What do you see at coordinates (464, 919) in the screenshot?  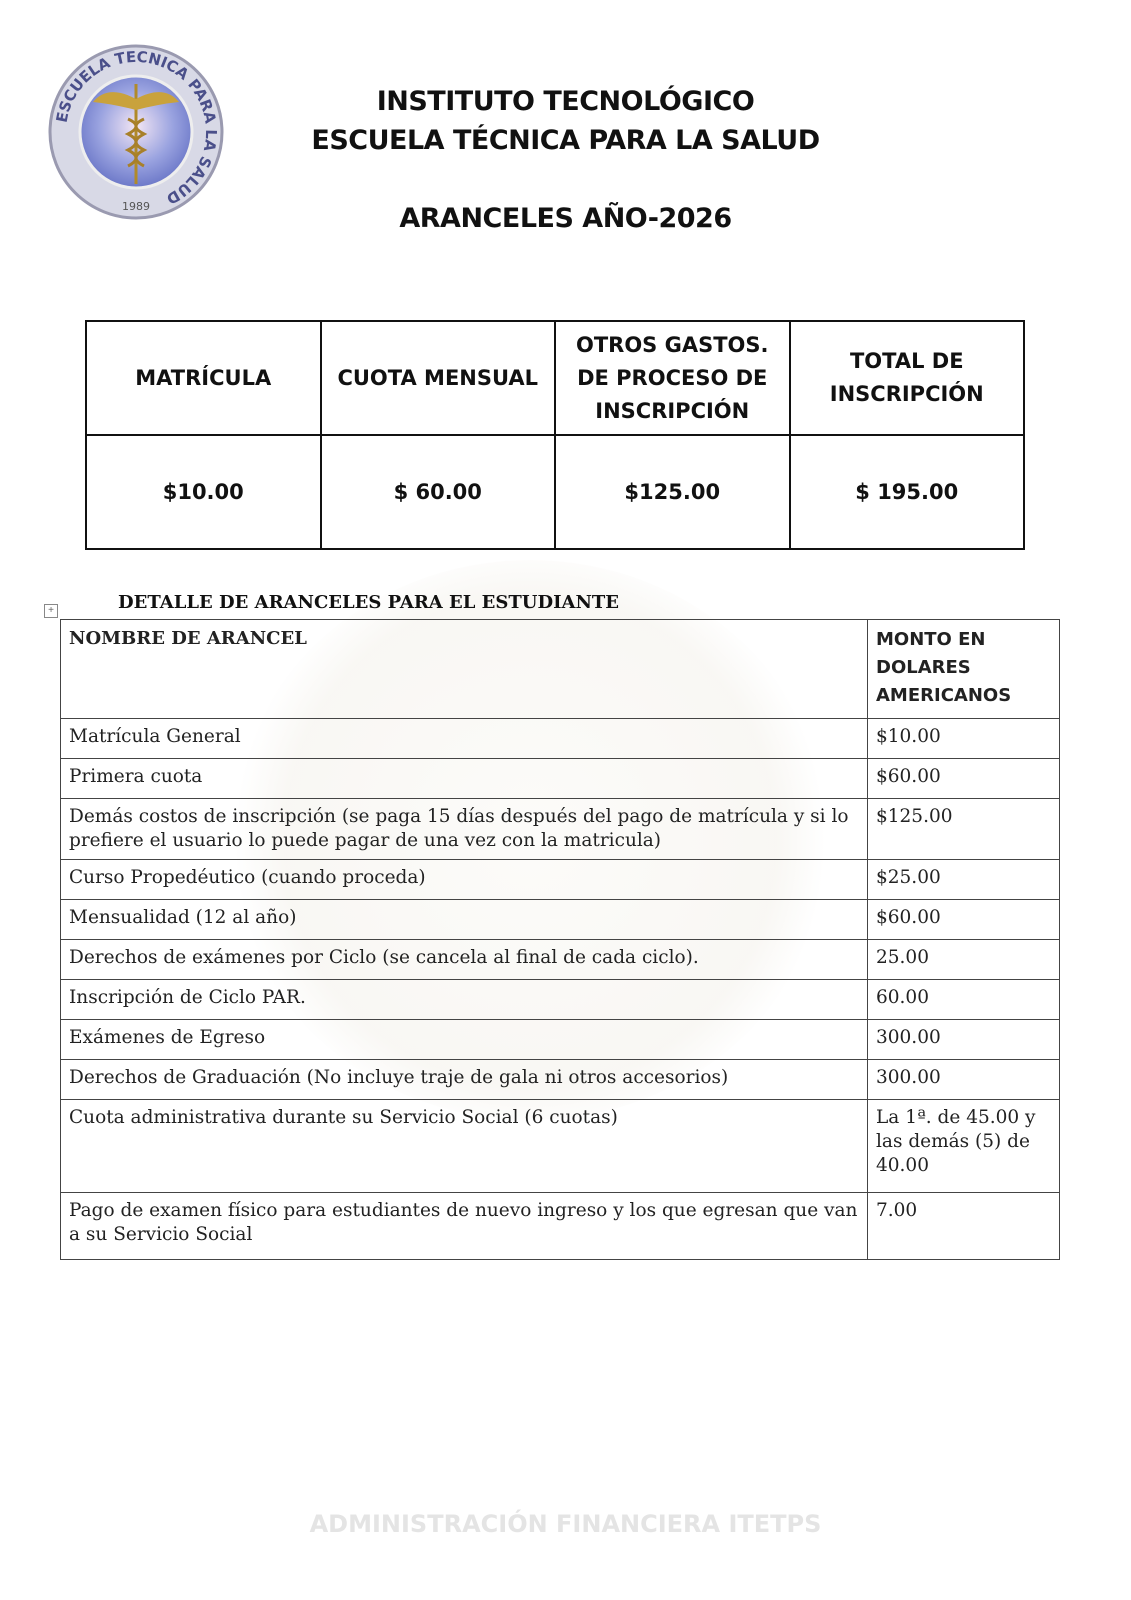 I see `fee-name: Mensualidad (12 al año)` at bounding box center [464, 919].